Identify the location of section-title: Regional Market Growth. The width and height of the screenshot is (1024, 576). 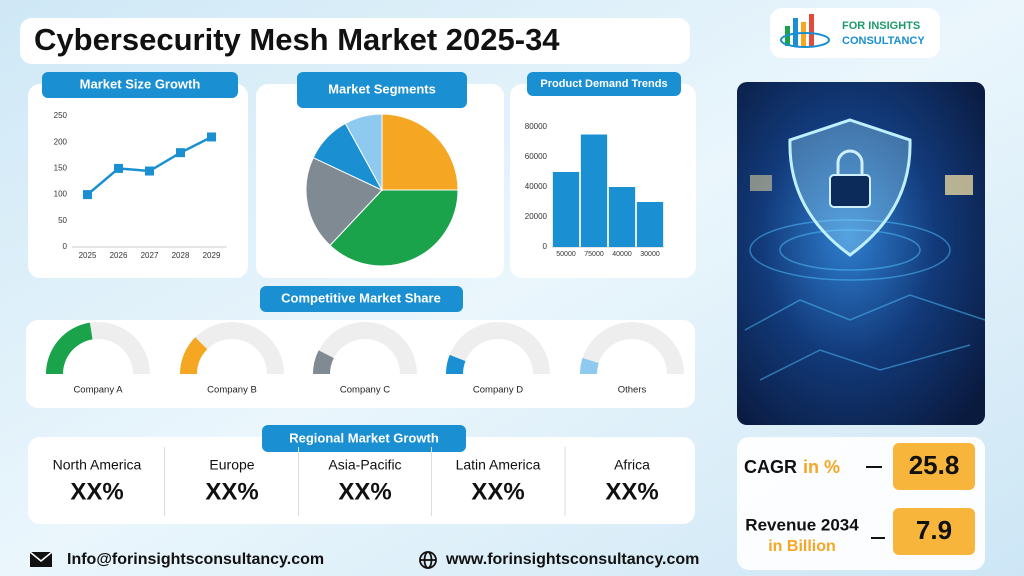
(364, 437).